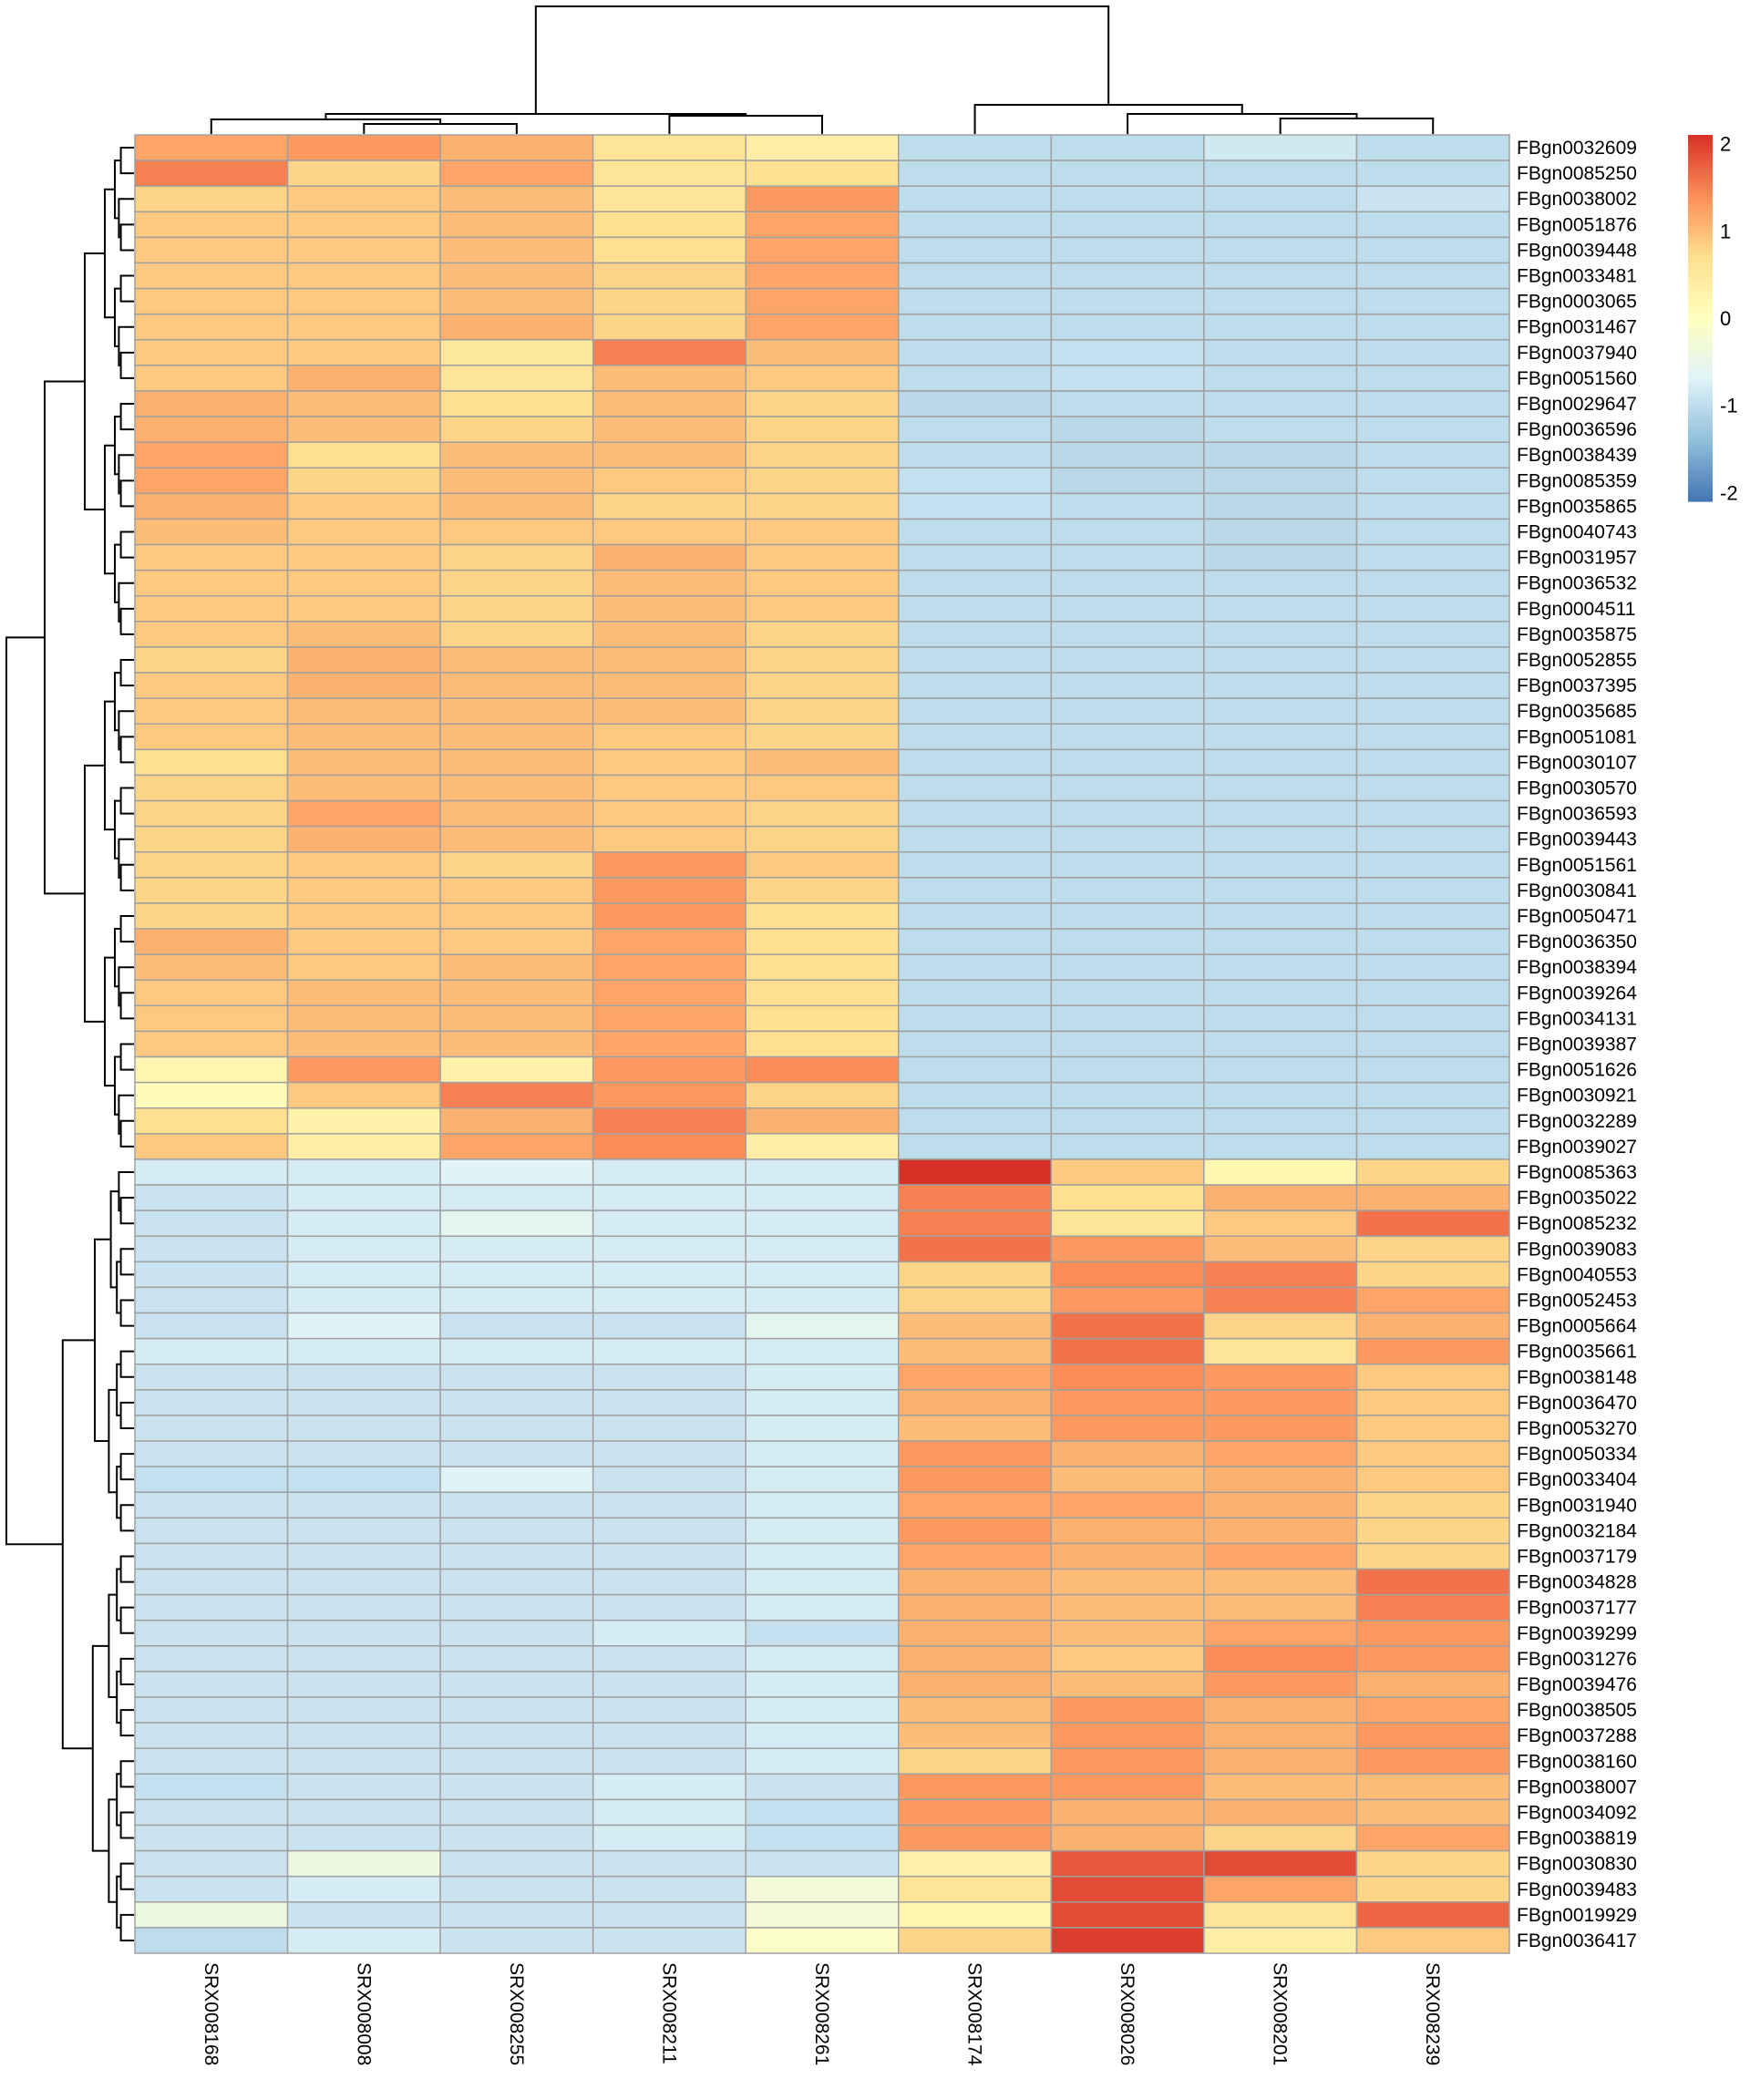  I want to click on row-label: FBgn0040743, so click(1577, 533).